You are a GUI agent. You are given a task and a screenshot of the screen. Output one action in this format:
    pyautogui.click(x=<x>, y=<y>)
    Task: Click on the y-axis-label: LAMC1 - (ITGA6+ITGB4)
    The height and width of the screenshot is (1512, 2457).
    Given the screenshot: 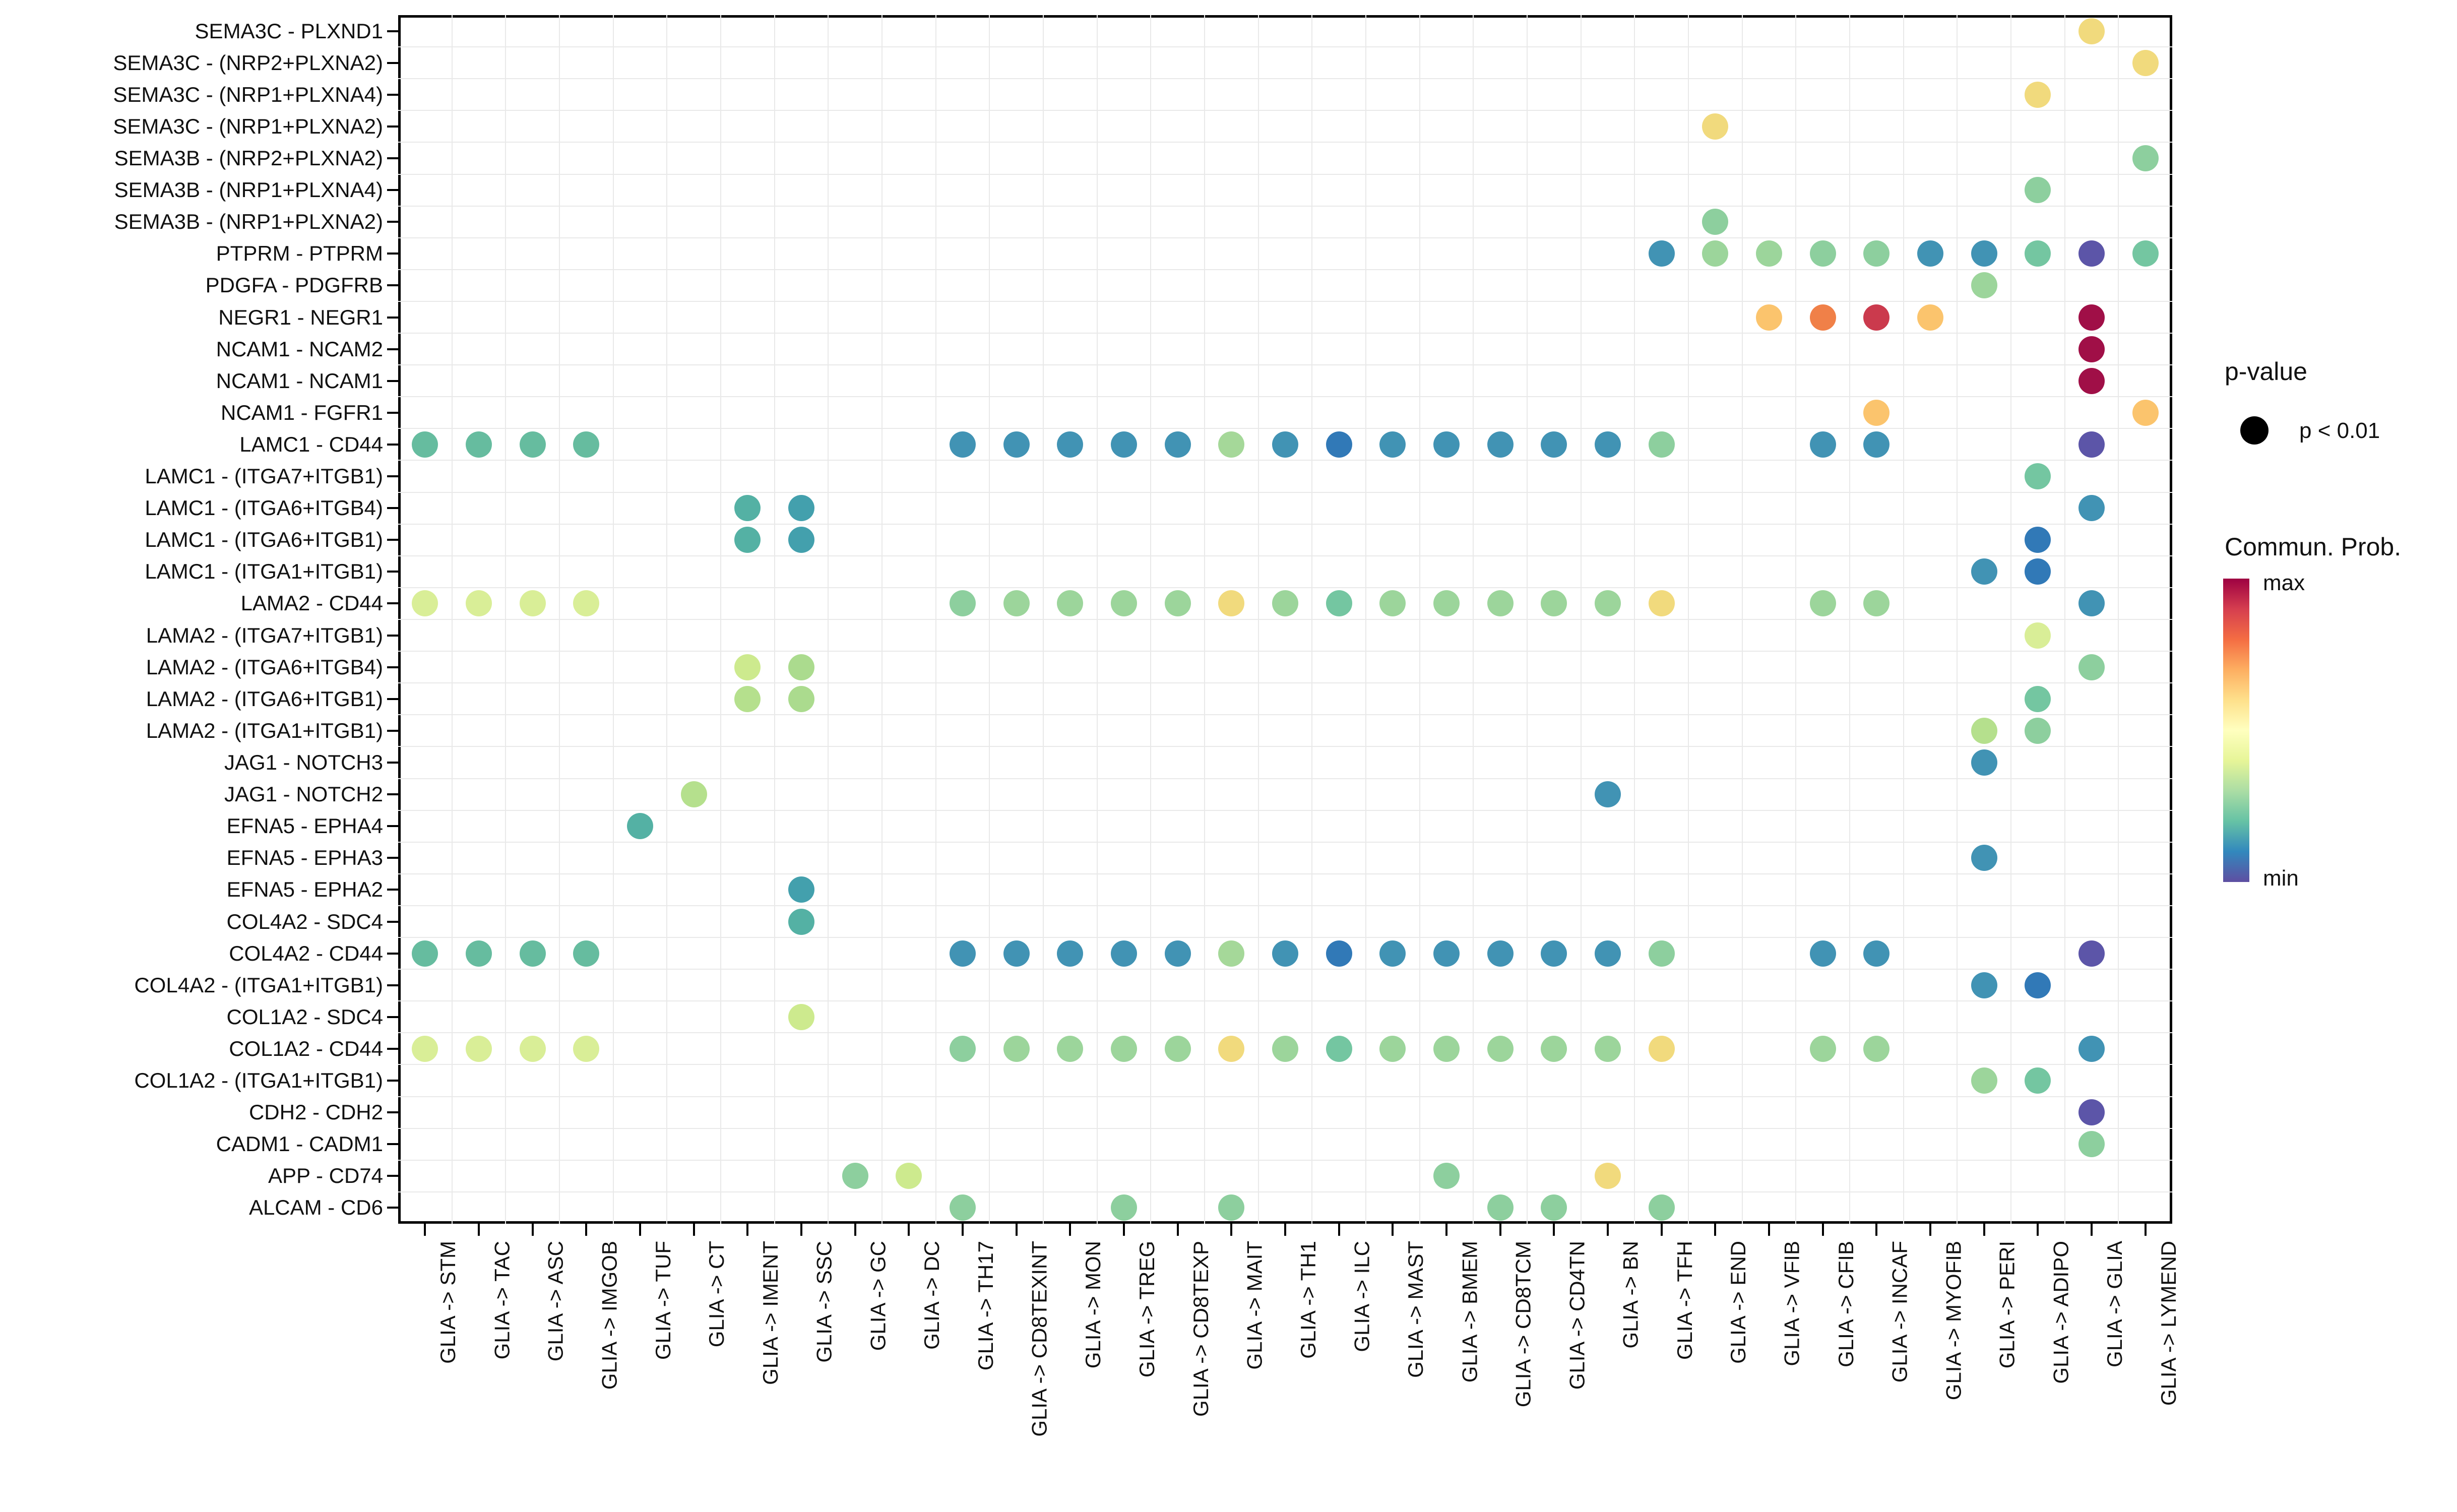 What is the action you would take?
    pyautogui.click(x=264, y=508)
    